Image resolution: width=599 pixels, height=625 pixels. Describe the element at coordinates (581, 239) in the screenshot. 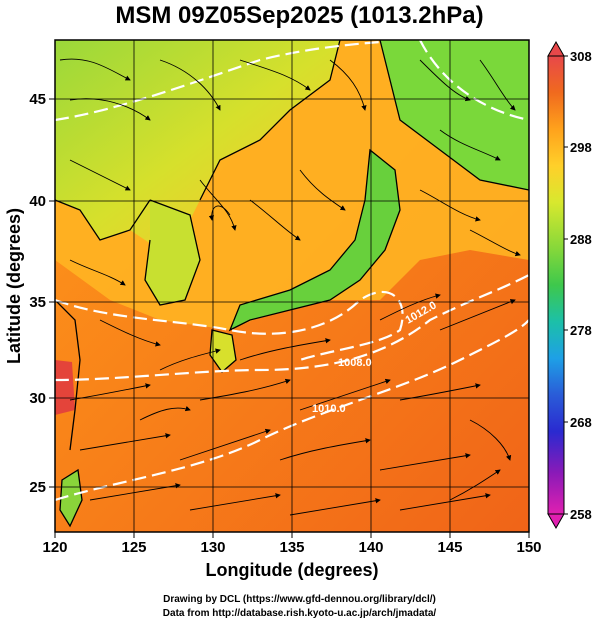

I see `colorbar-tick-288: 288` at that location.